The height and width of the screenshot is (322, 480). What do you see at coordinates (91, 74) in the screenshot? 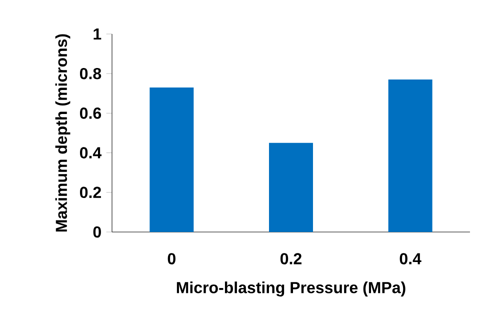
I see `y-tick-label: 0.8` at bounding box center [91, 74].